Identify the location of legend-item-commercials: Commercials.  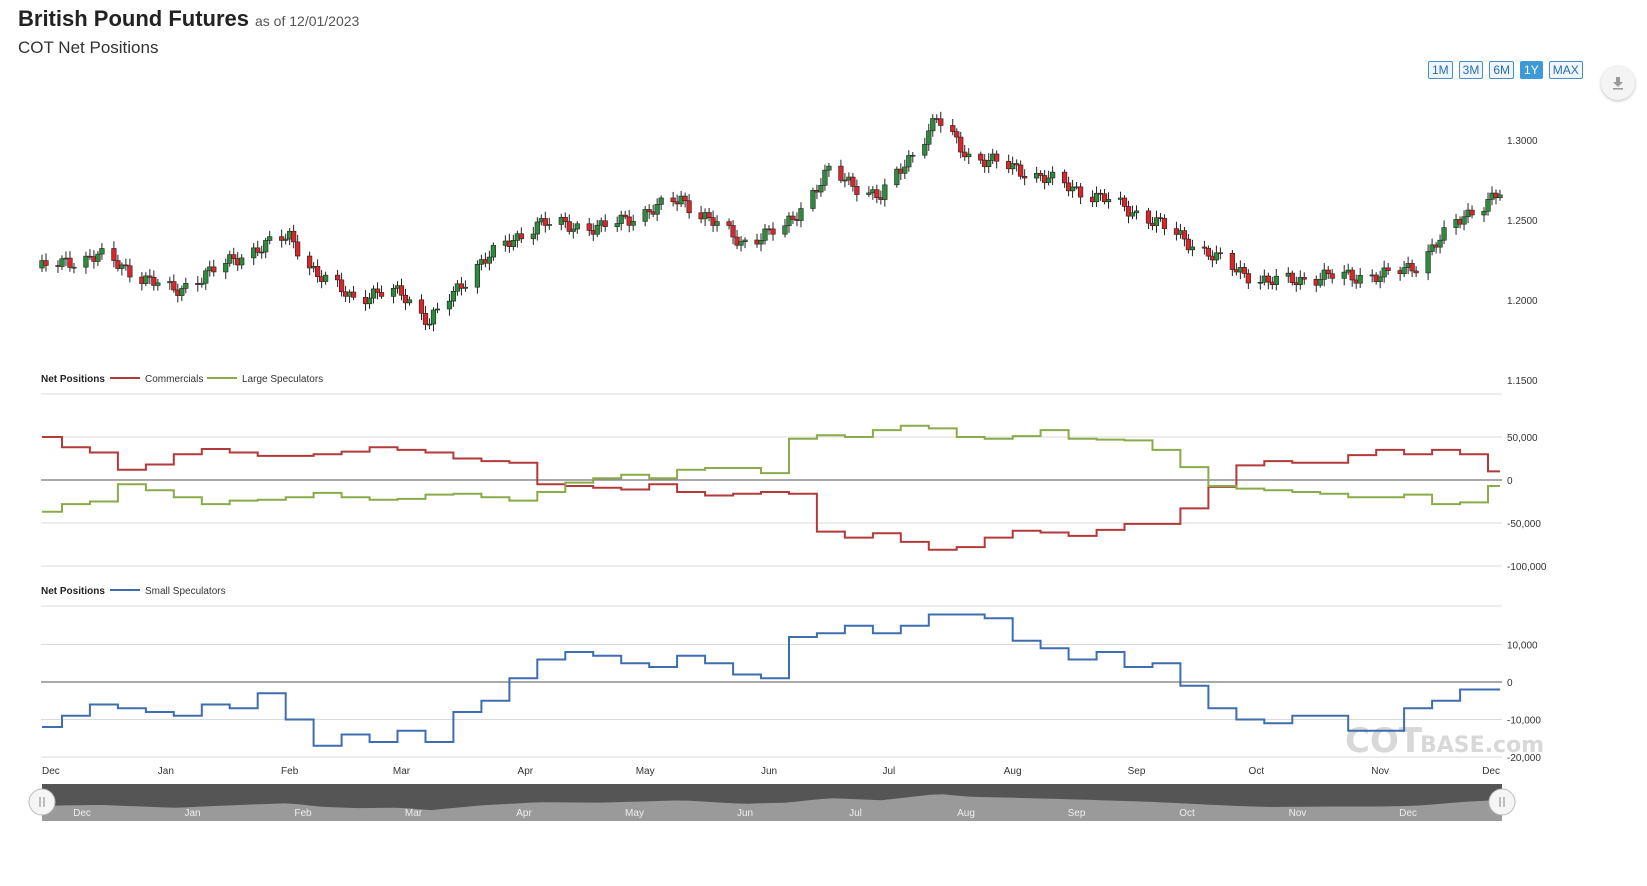
(156, 379).